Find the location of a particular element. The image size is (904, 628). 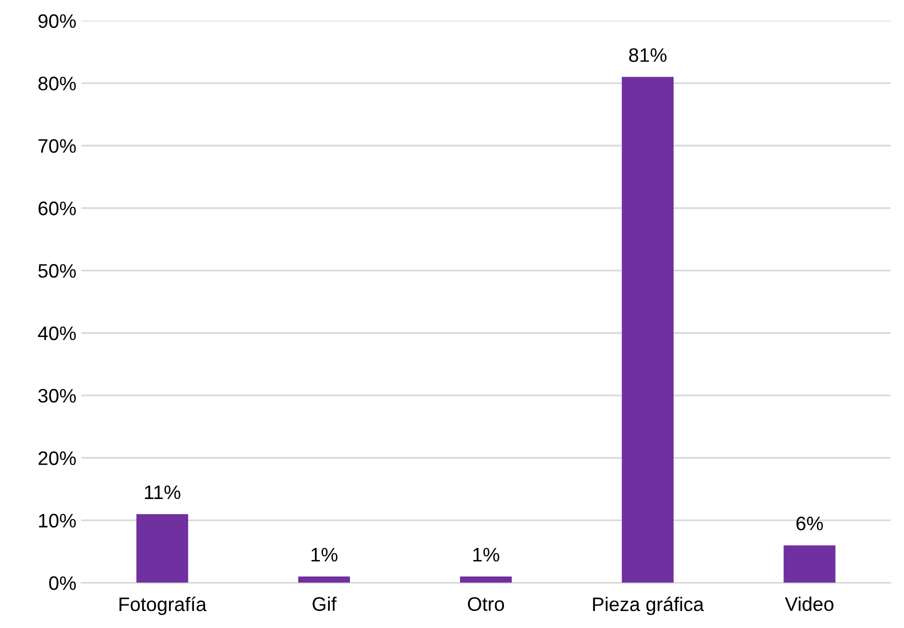

y-tick-label: 50% is located at coordinates (57, 271).